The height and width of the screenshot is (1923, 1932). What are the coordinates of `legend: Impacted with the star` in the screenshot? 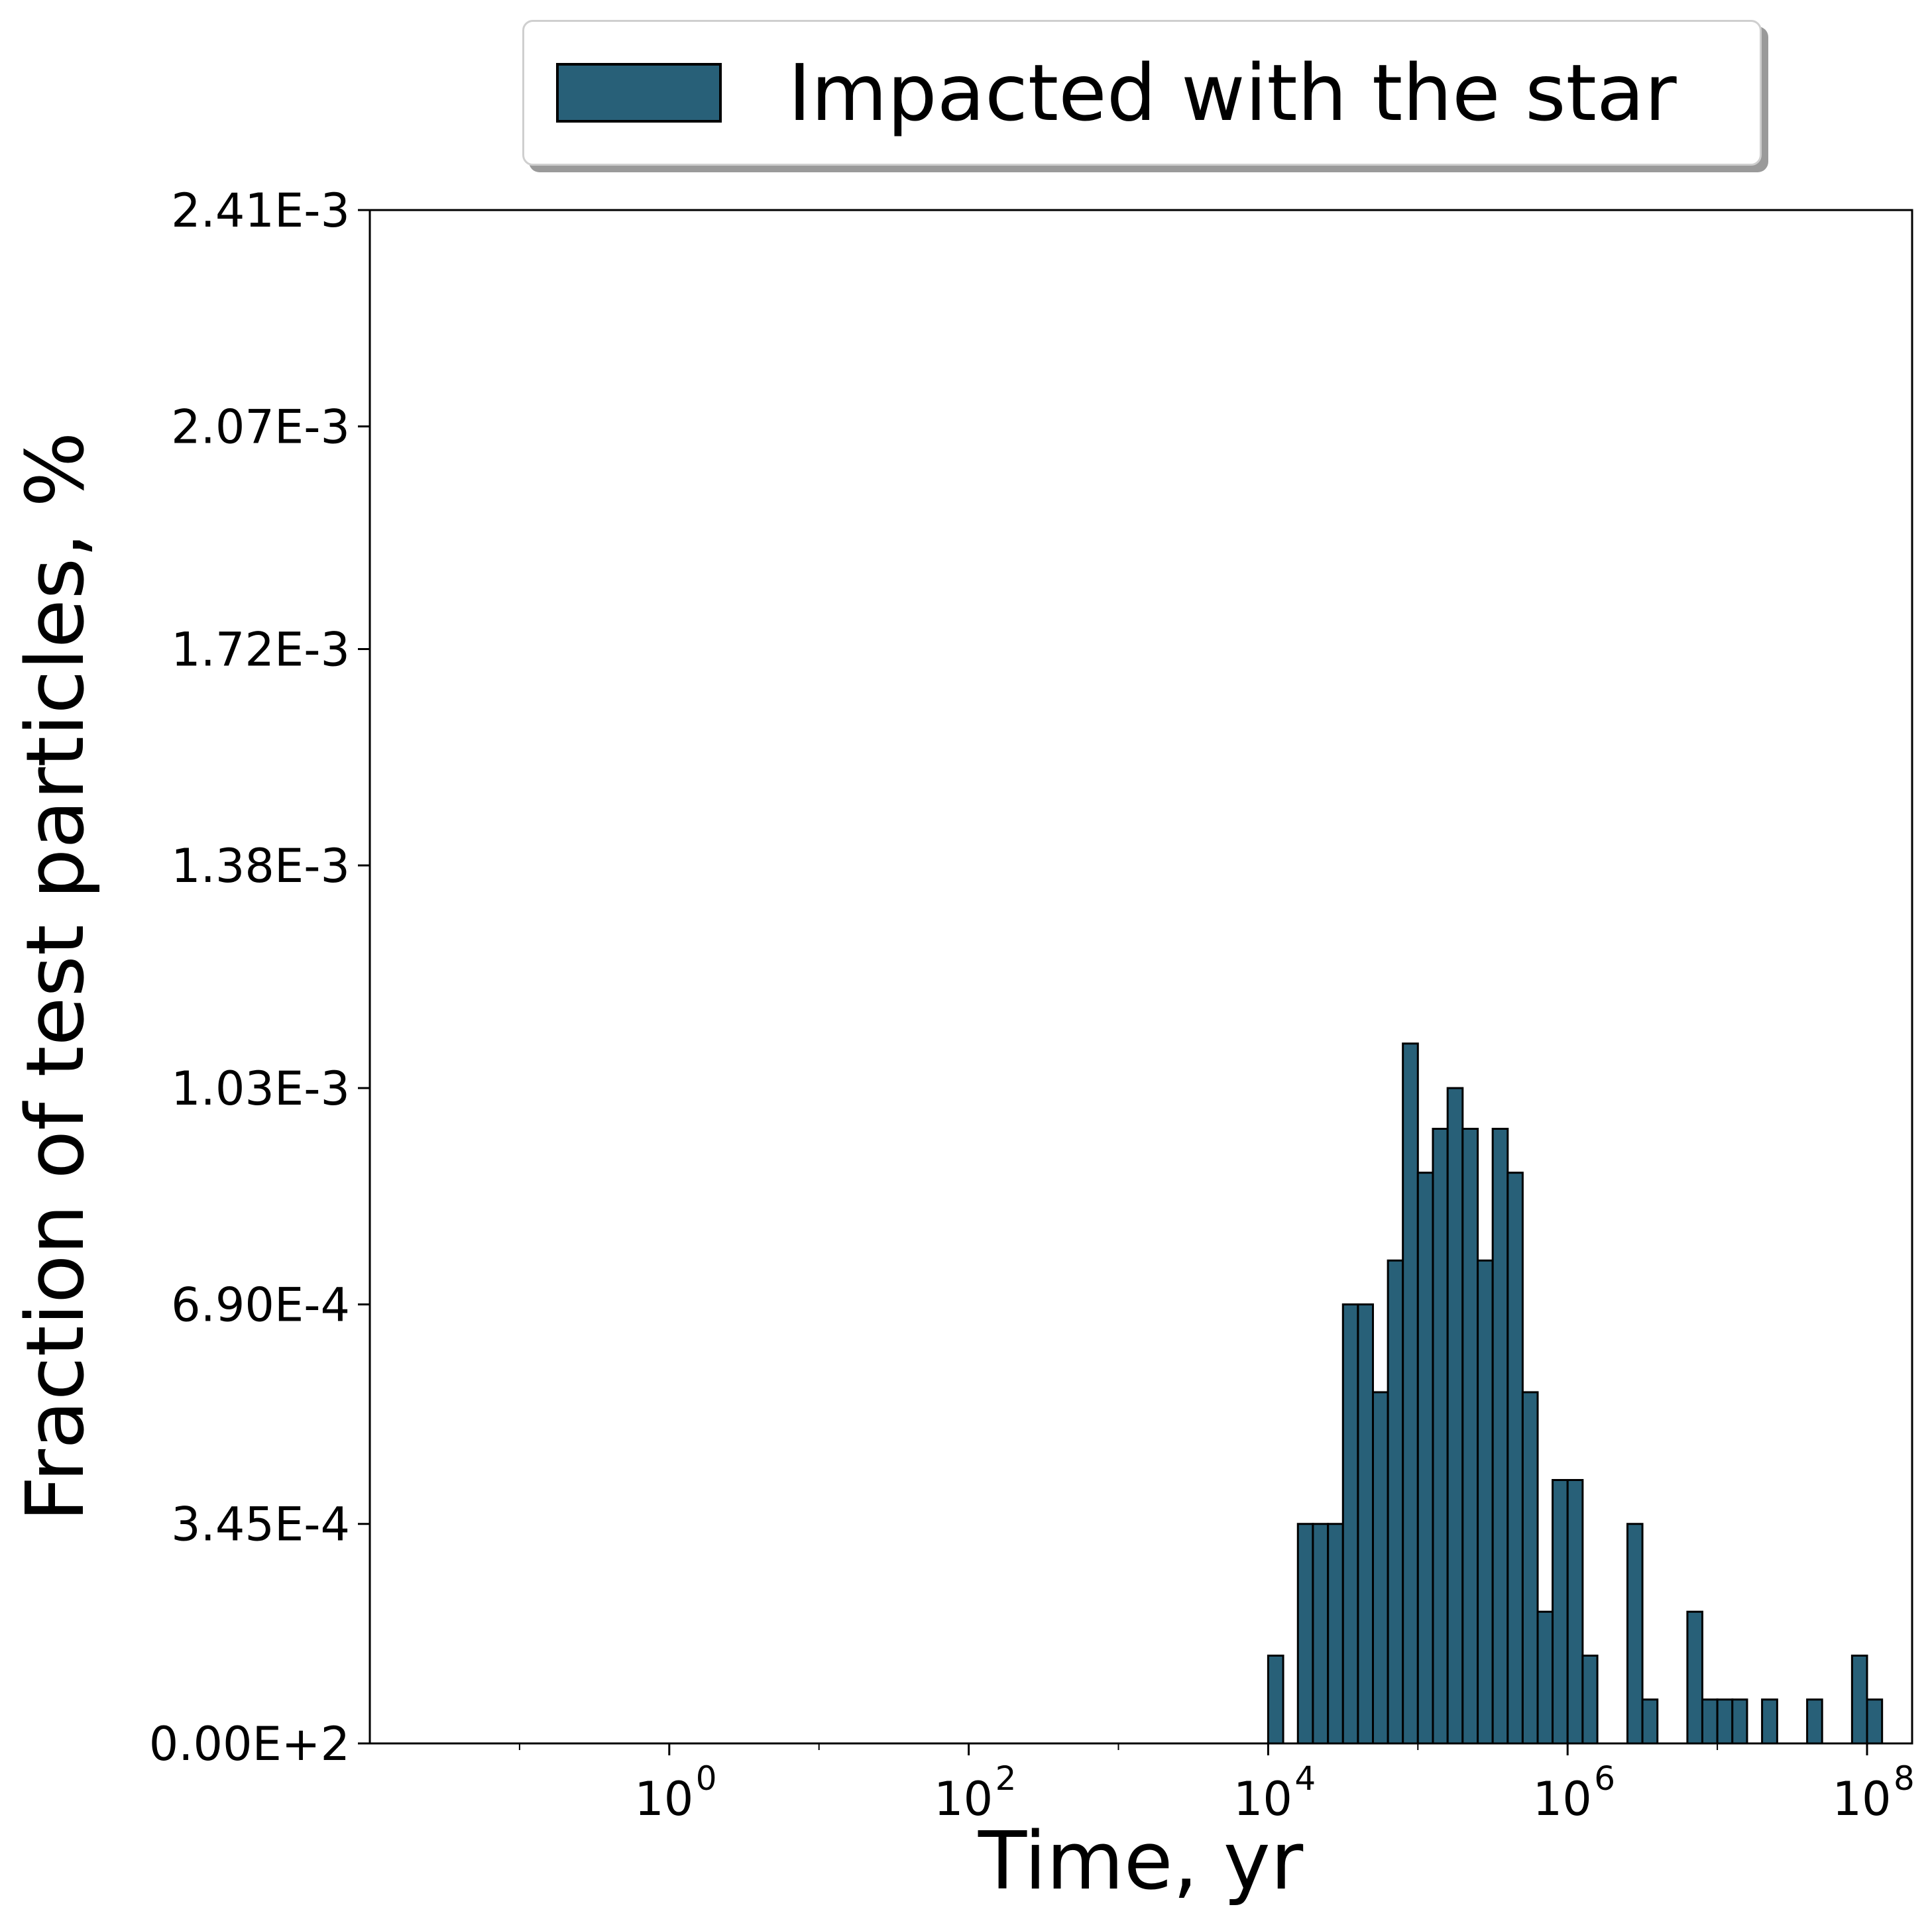 It's located at (1142, 93).